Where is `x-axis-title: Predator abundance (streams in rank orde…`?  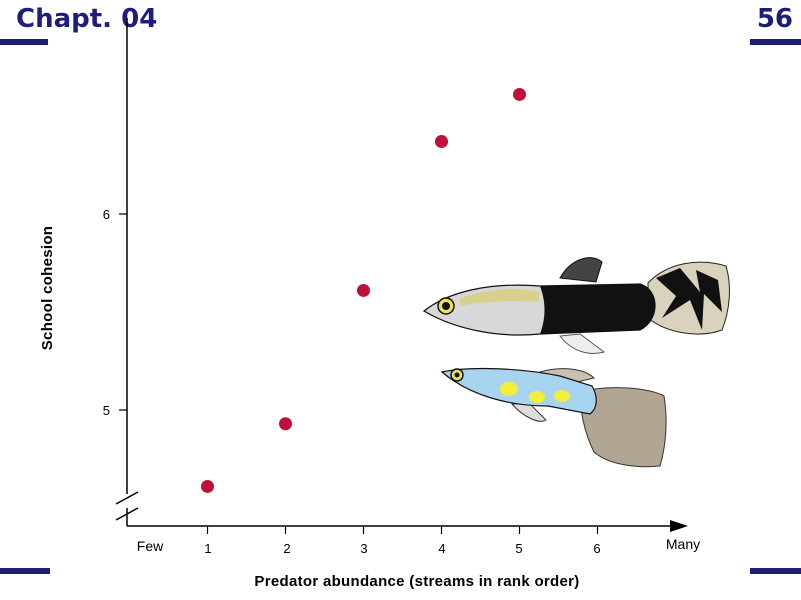 x-axis-title: Predator abundance (streams in rank orde… is located at coordinates (416, 581).